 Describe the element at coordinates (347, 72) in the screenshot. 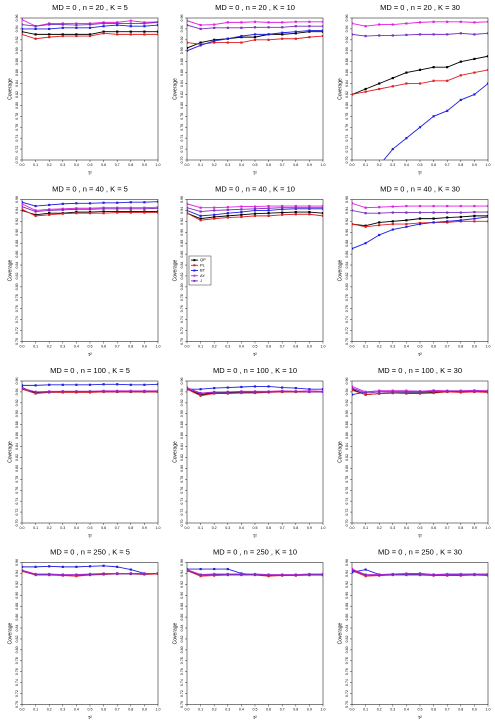

I see `y-tick-label: 0.86` at that location.